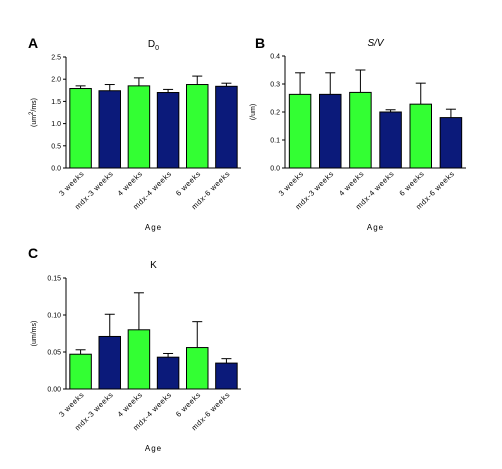 This screenshot has width=502, height=469. Describe the element at coordinates (275, 141) in the screenshot. I see `y-tick-label: 0.1` at that location.